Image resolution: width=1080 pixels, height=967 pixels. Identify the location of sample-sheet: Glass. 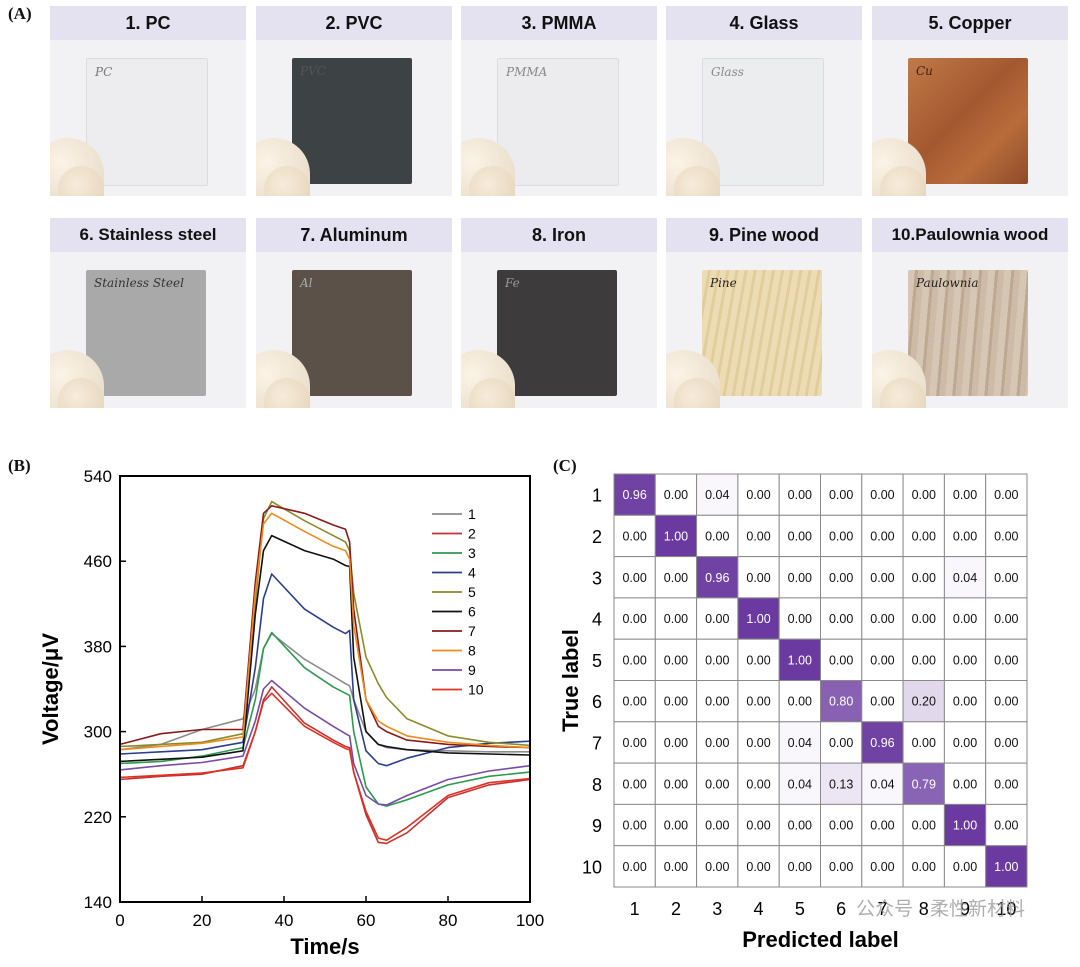
(763, 122).